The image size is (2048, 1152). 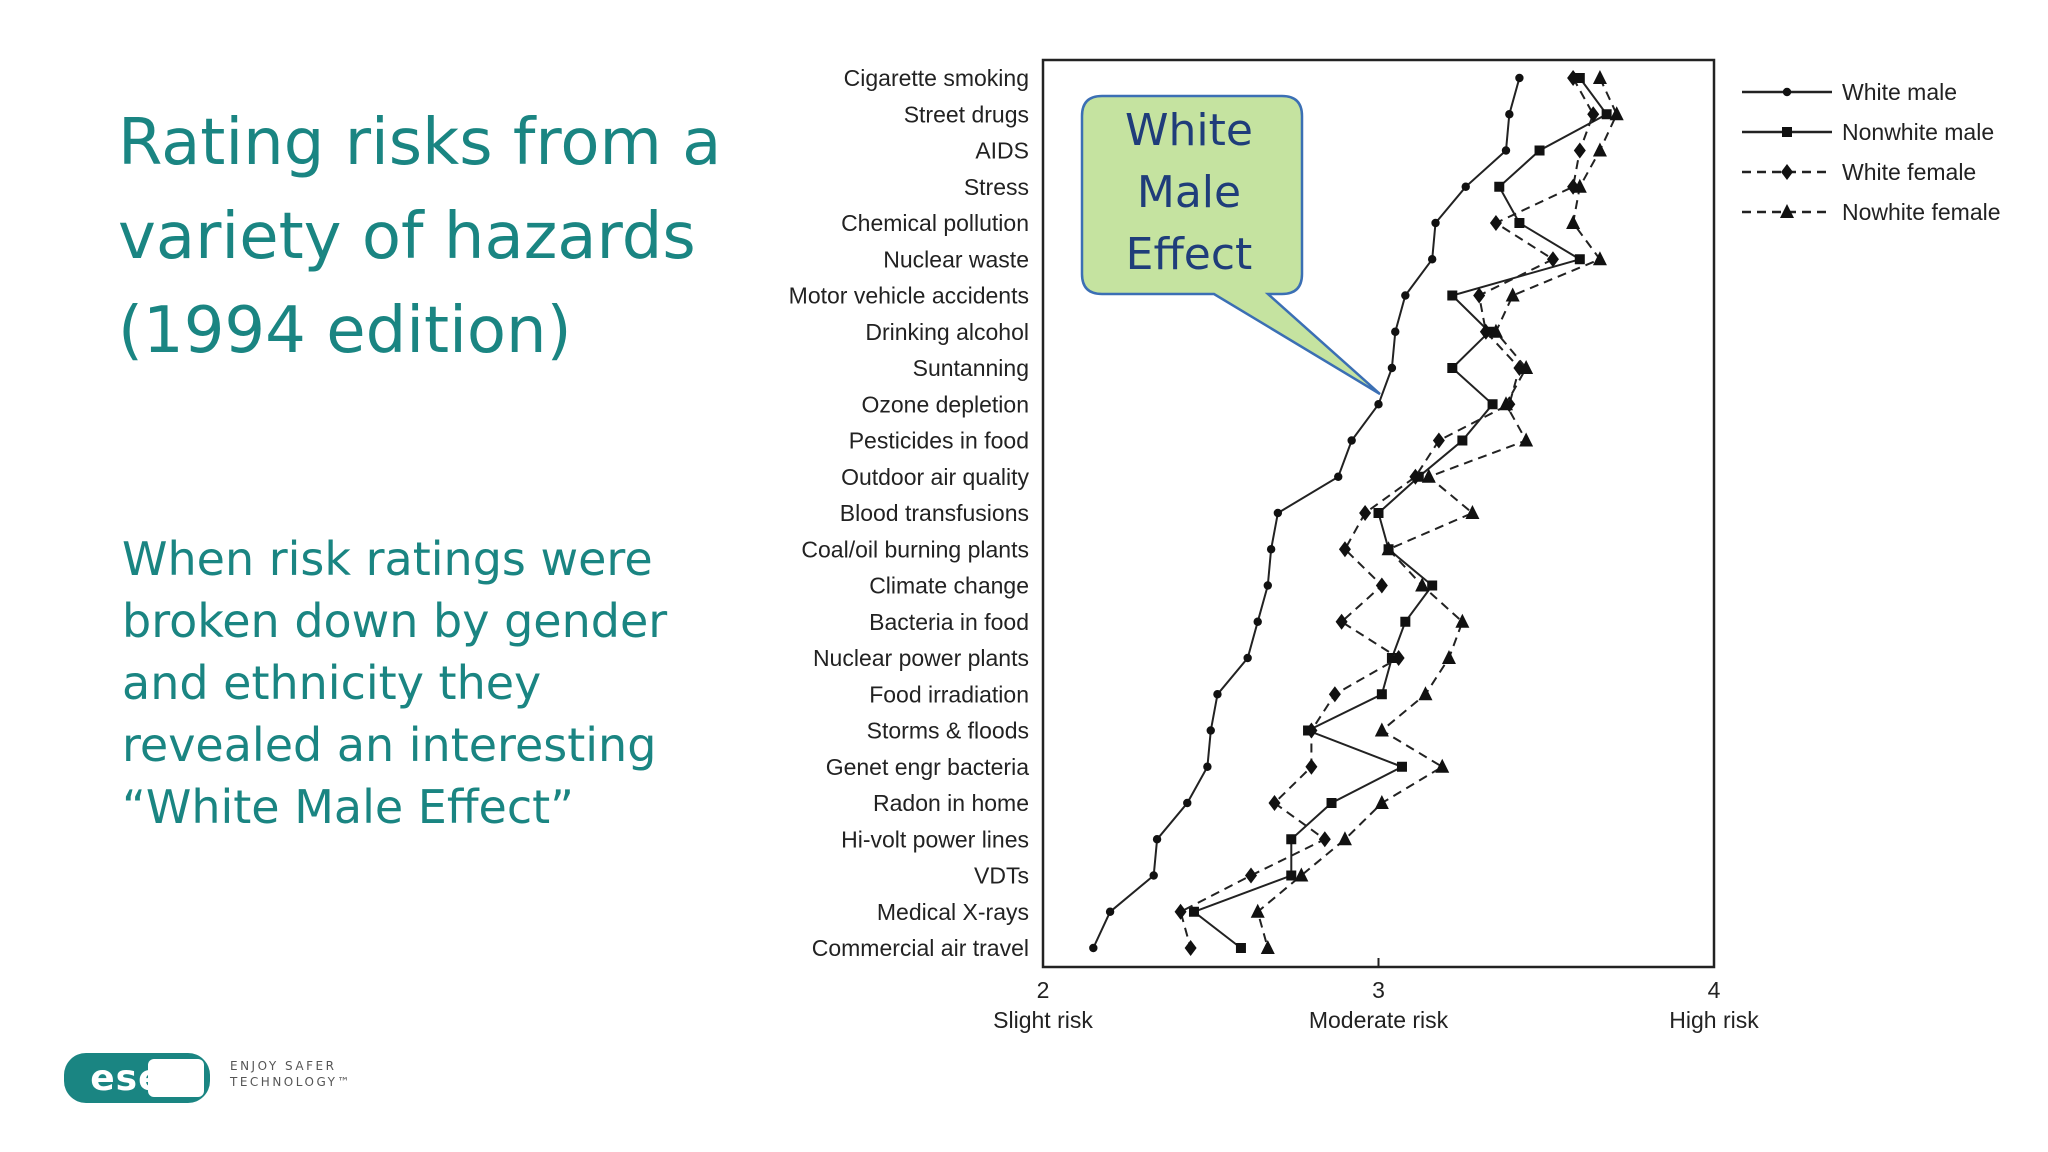 What do you see at coordinates (291, 1082) in the screenshot?
I see `tagline-line: TECHNOLOGY™` at bounding box center [291, 1082].